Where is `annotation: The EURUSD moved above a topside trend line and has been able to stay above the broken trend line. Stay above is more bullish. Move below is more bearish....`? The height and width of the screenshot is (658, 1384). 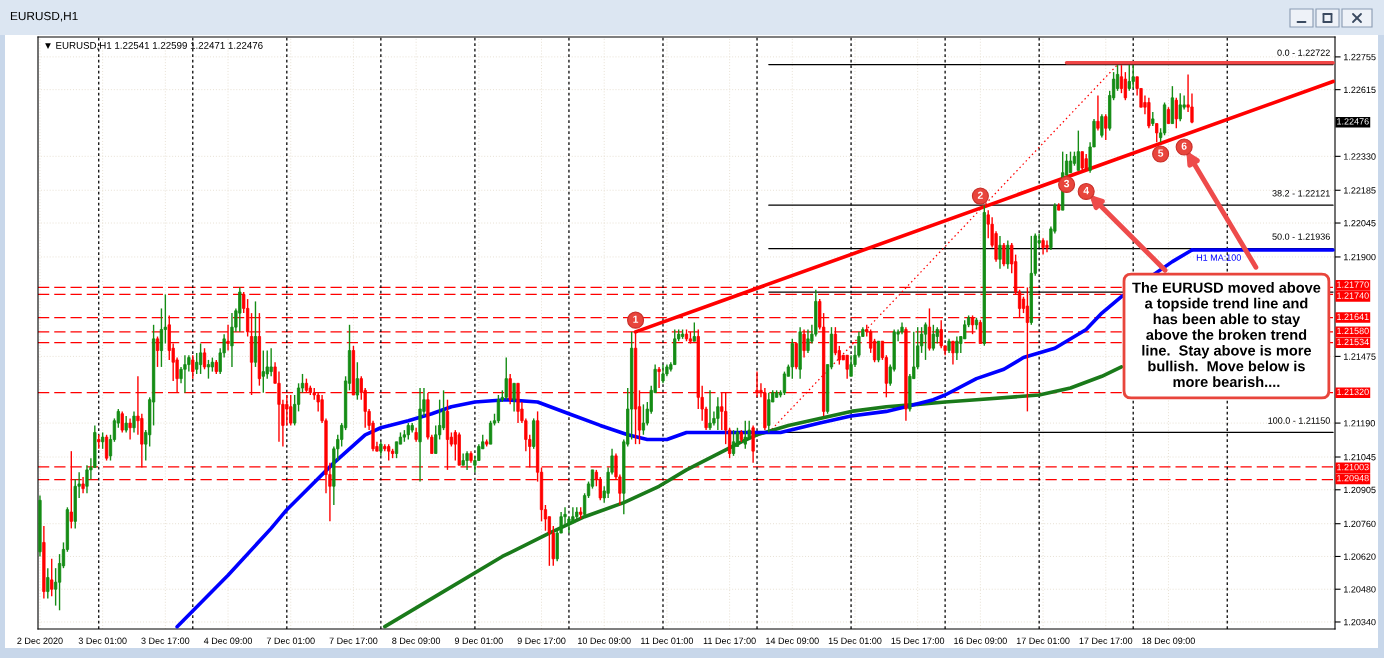 annotation: The EURUSD moved above a topside trend line and has been able to stay above the broken trend line. Stay above is more bullish. Move below is more bearish.... is located at coordinates (1226, 335).